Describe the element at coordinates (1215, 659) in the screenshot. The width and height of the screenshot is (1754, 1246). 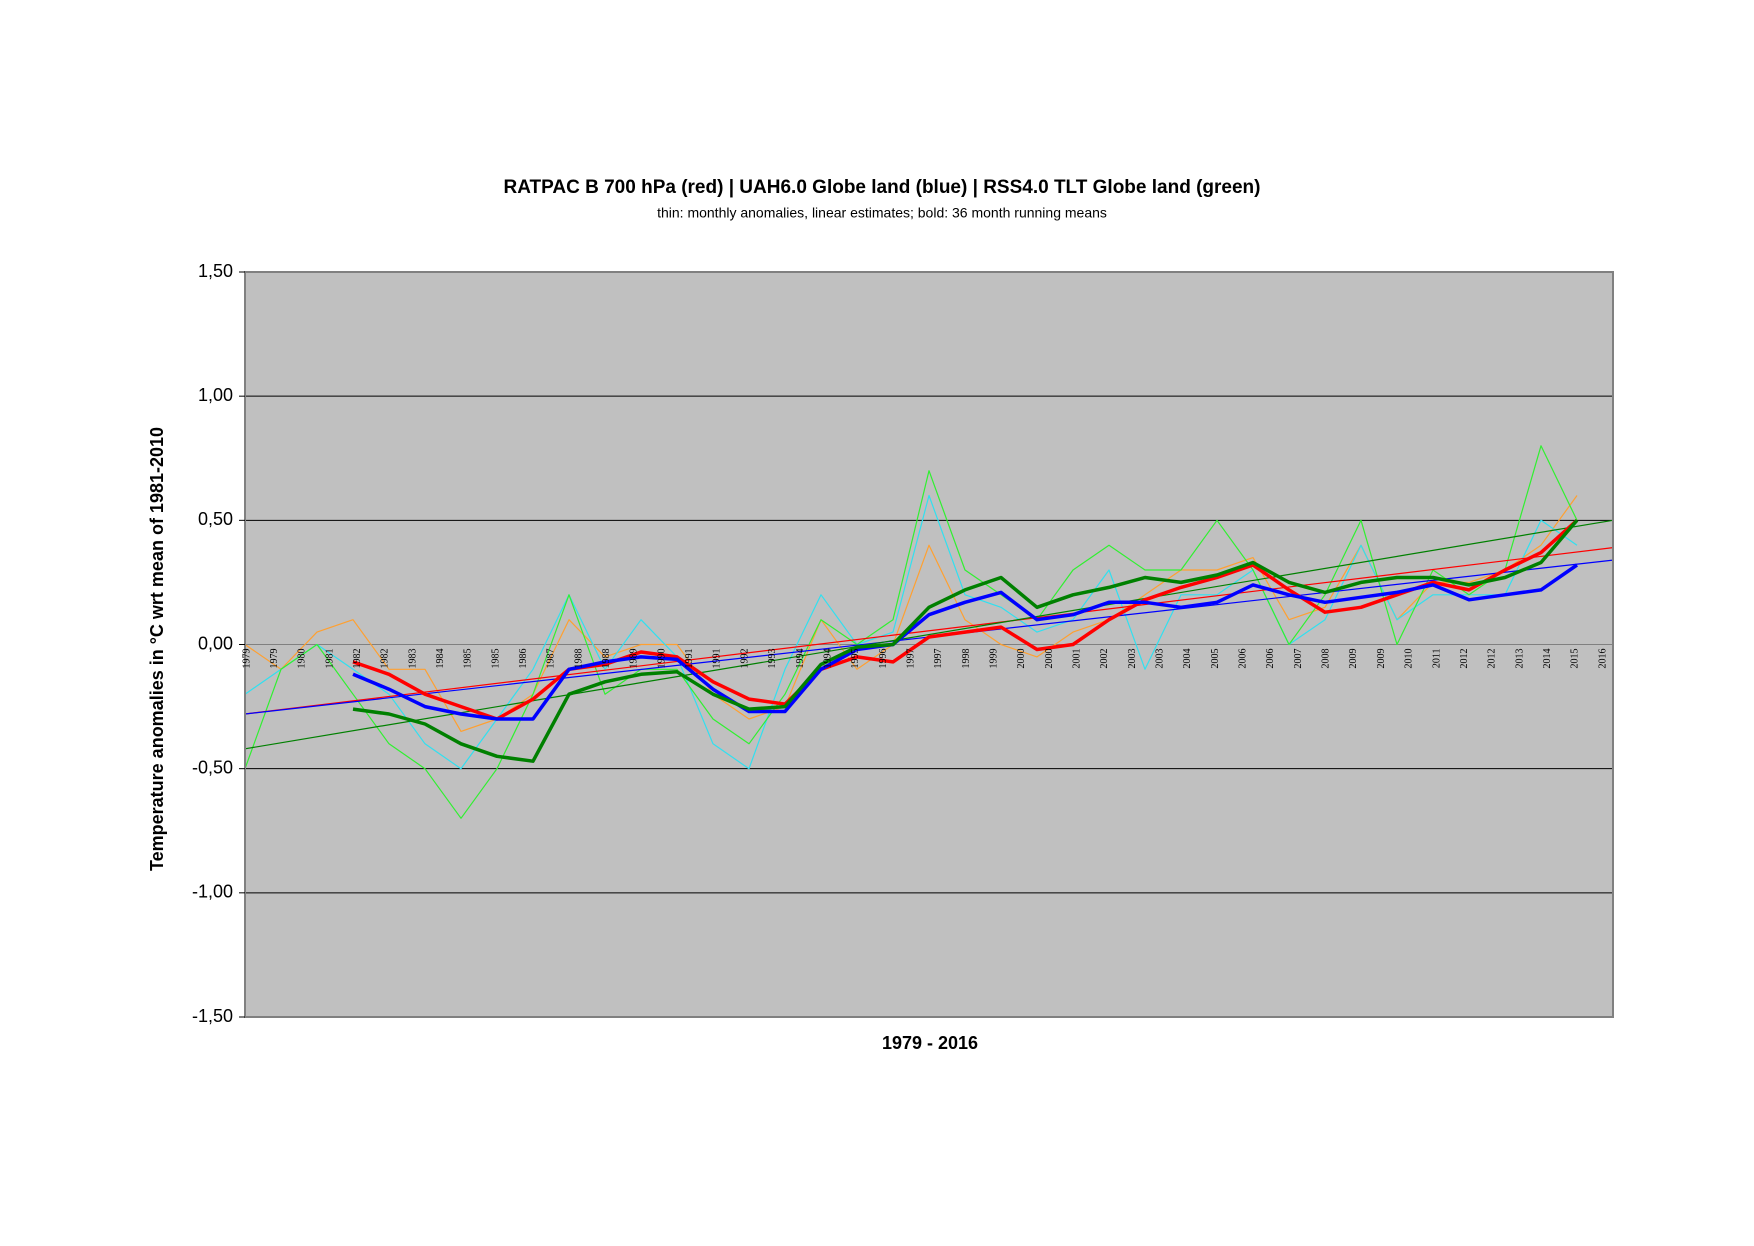
I see `year-label: 2005` at that location.